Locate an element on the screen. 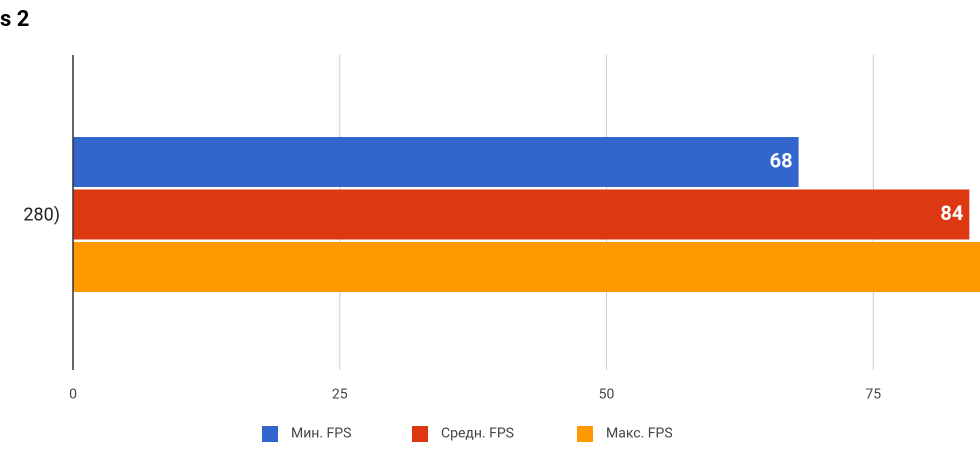 The width and height of the screenshot is (980, 450). legend-label: Макс. FPS is located at coordinates (639, 434).